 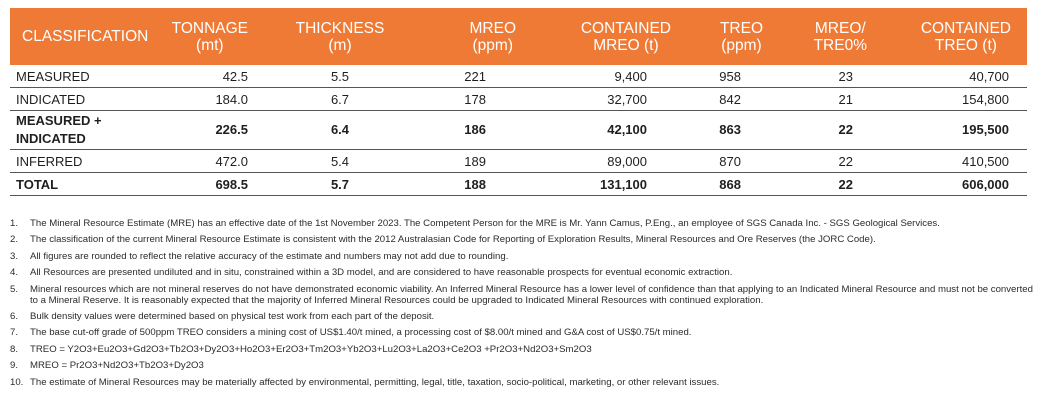 I want to click on table-row: INDICATED 184.0 6.7 178 32,700 842 21 154,800, so click(x=518, y=99).